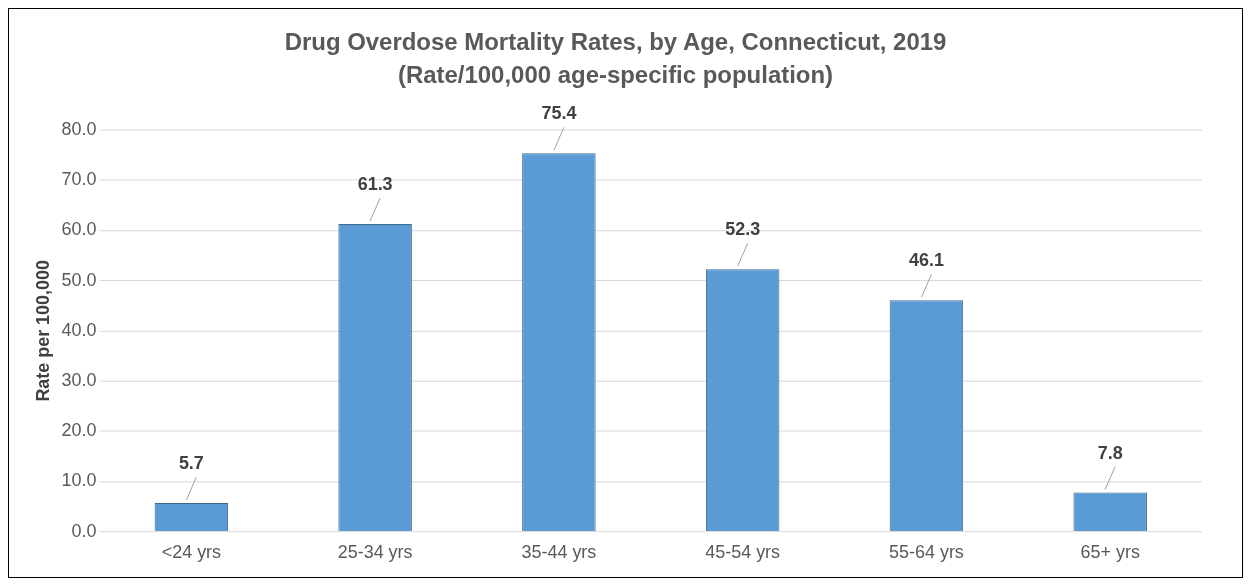 This screenshot has height=588, width=1253. I want to click on x-tick-label: 25-34 yrs, so click(375, 552).